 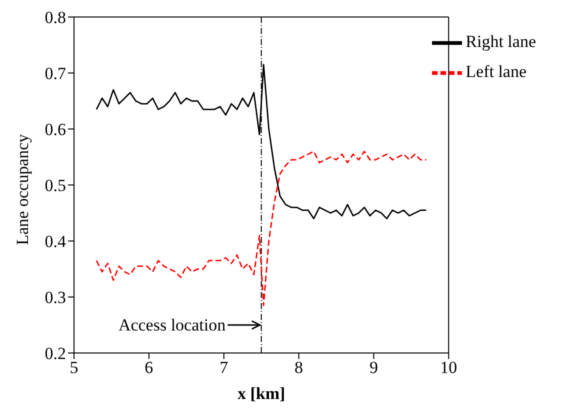 What do you see at coordinates (74, 368) in the screenshot?
I see `x-tick-label: 5` at bounding box center [74, 368].